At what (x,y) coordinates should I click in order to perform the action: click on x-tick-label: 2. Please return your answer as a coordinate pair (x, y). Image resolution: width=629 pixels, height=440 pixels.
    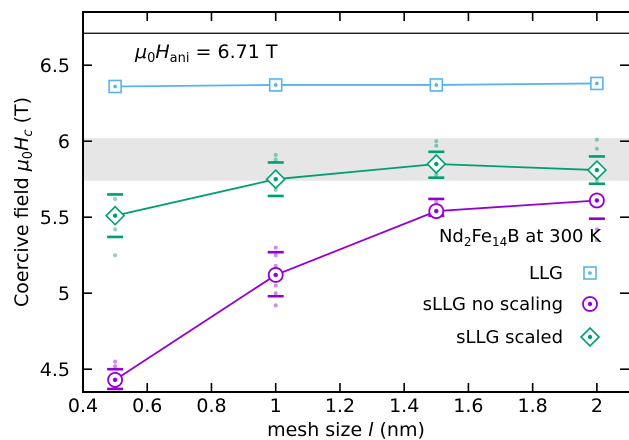
    Looking at the image, I should click on (597, 406).